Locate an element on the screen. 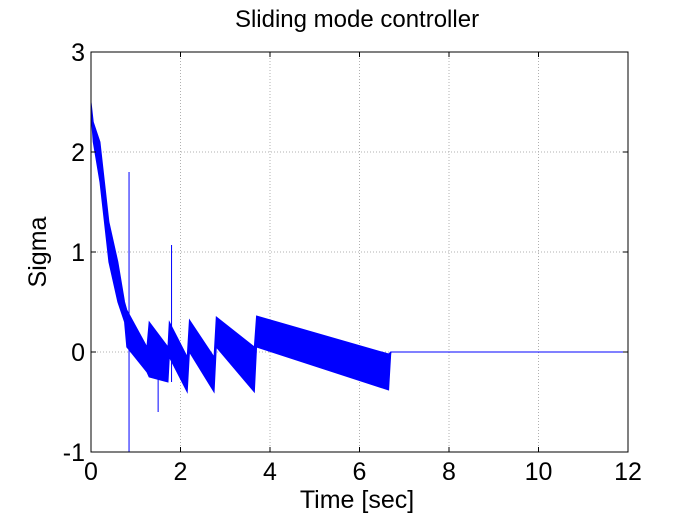 This screenshot has height=520, width=694. x-tick-label: 10 is located at coordinates (539, 472).